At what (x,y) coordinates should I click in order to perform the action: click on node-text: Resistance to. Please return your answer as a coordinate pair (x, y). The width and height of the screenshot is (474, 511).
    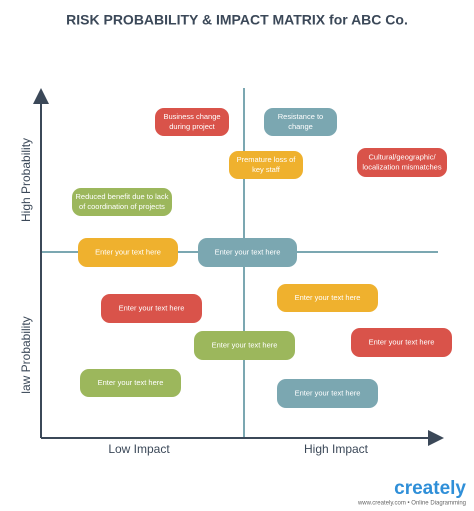
    Looking at the image, I should click on (300, 116).